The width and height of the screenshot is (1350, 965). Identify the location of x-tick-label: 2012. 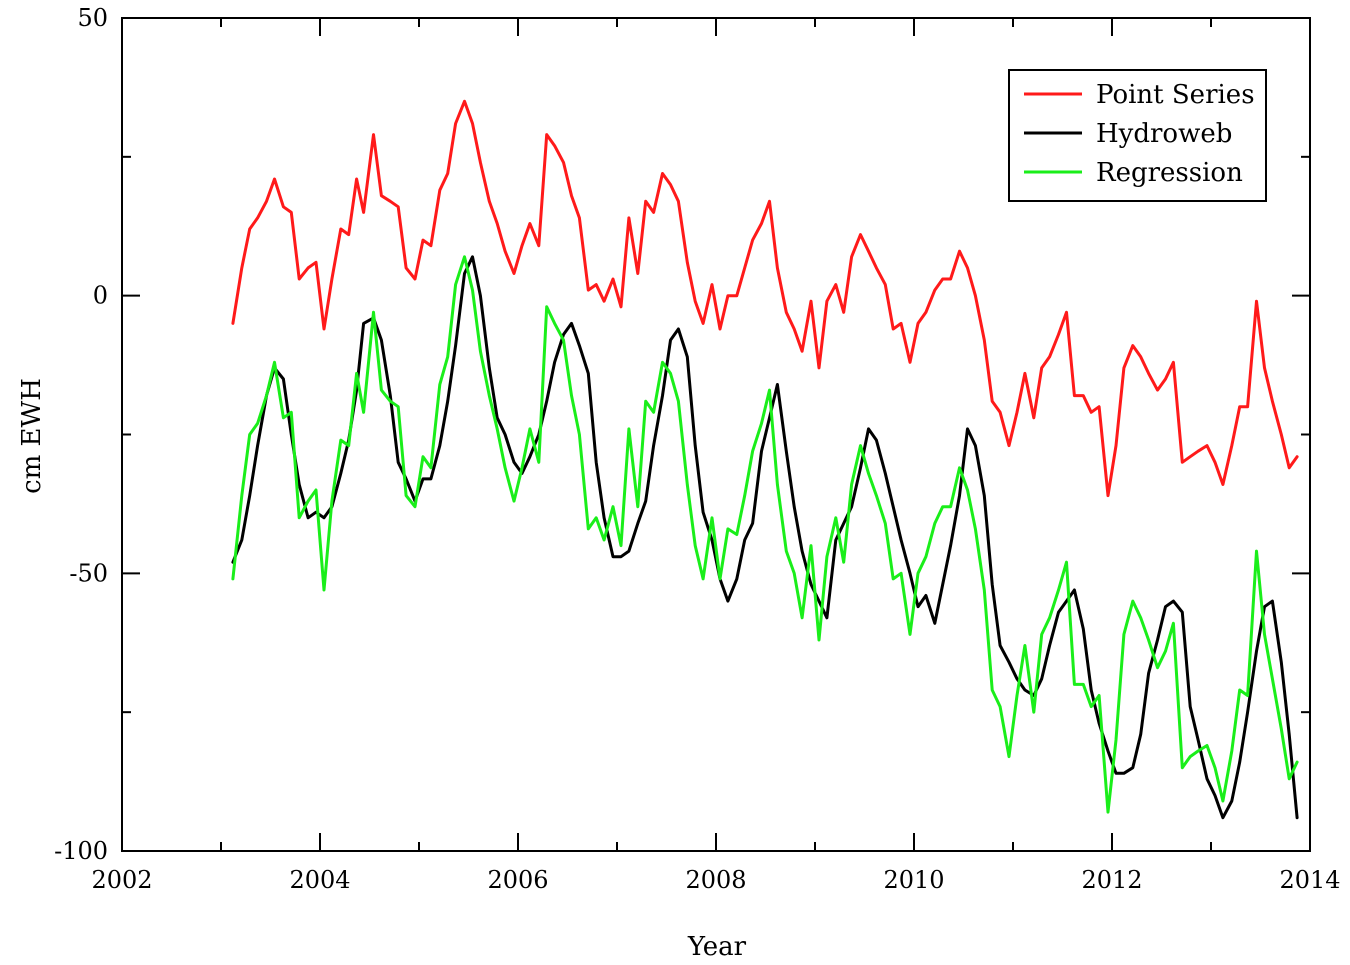
(1111, 880).